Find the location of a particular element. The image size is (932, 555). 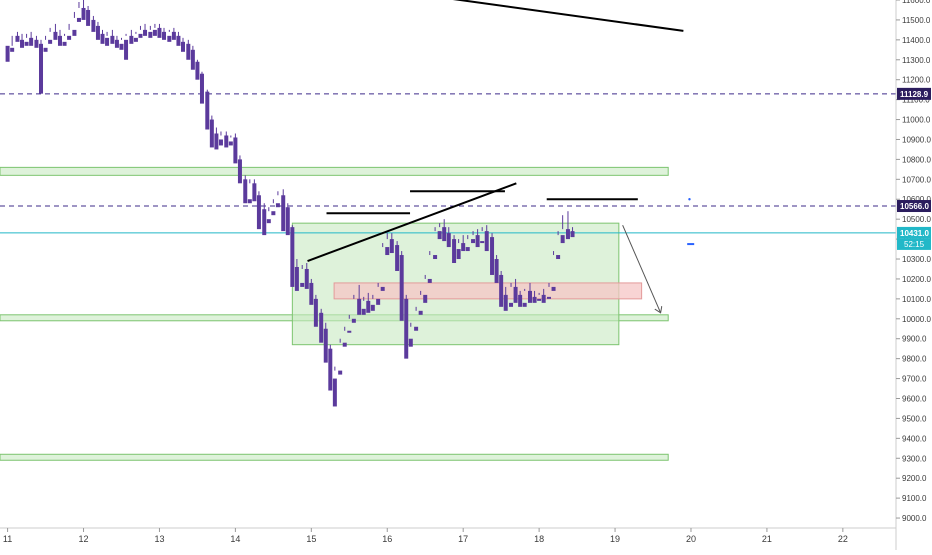

x-tick-label: 14 is located at coordinates (235, 539).